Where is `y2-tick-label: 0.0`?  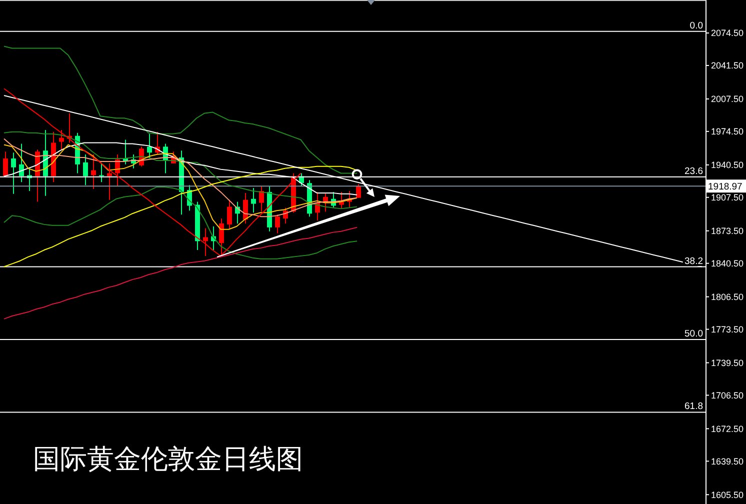
y2-tick-label: 0.0 is located at coordinates (696, 26).